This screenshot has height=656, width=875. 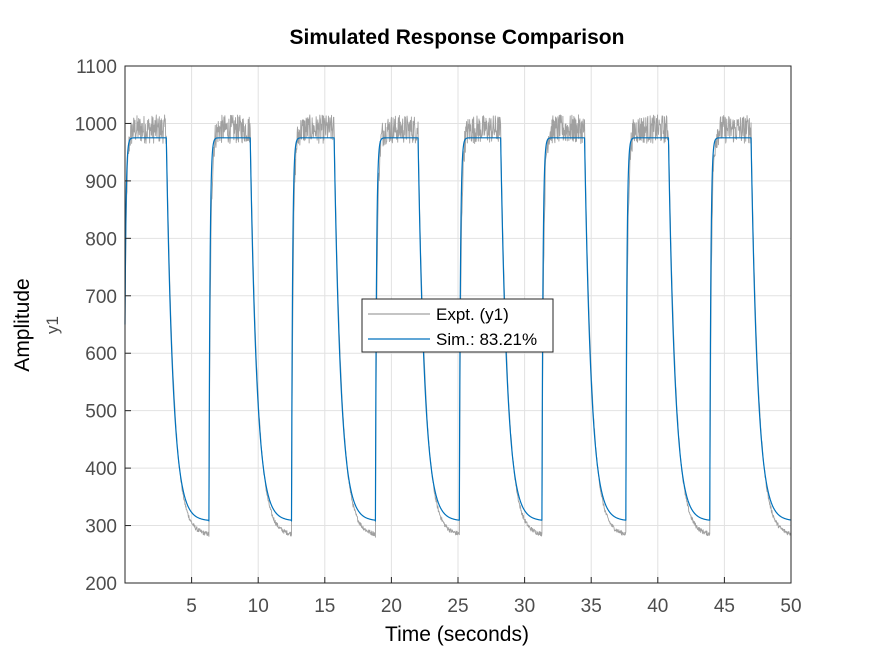 What do you see at coordinates (790, 606) in the screenshot?
I see `x-tick-label: 50` at bounding box center [790, 606].